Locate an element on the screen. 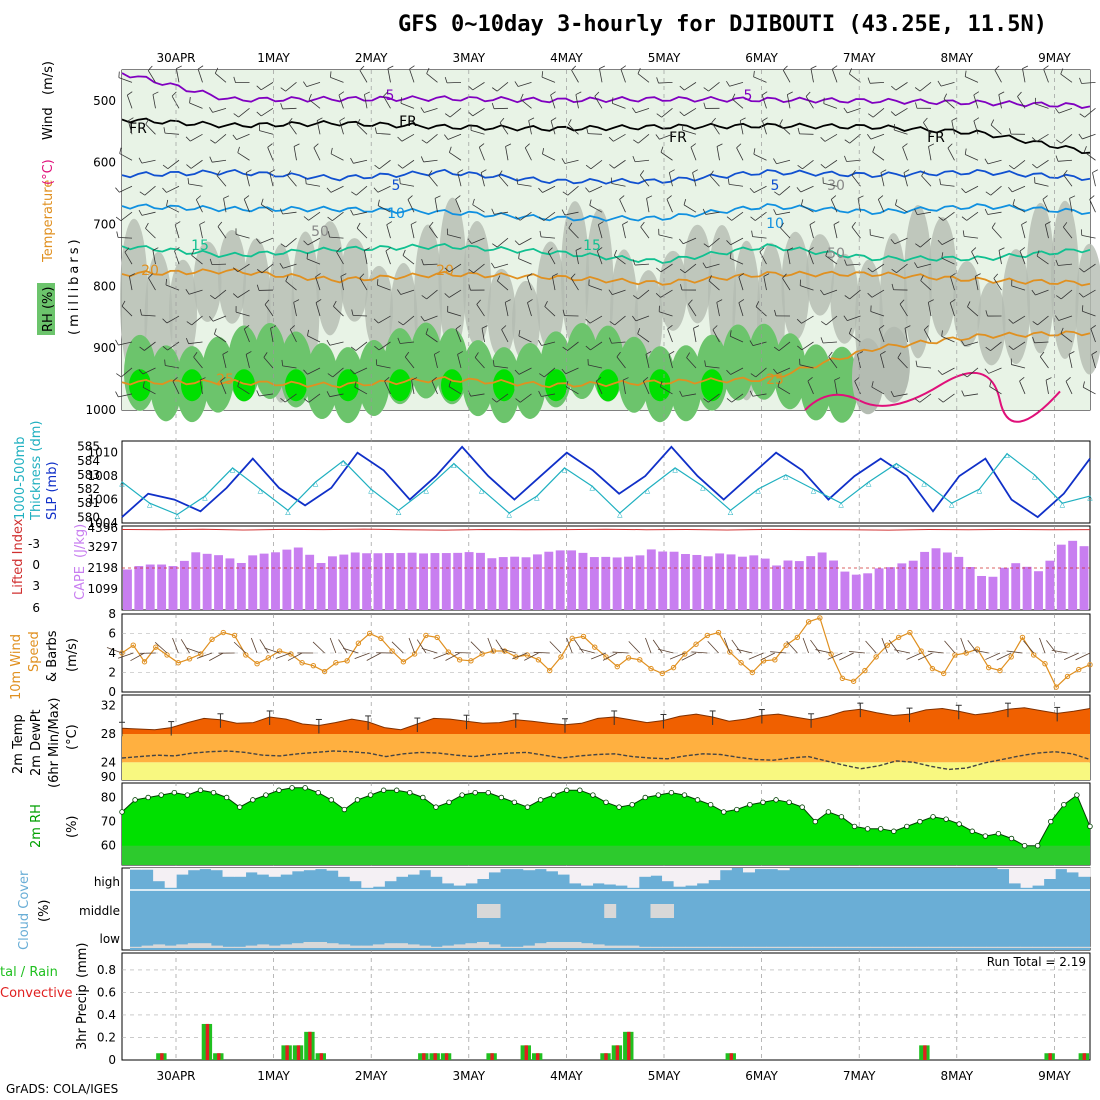 This screenshot has height=1100, width=1100. rh-bright-cell is located at coordinates (348, 385).